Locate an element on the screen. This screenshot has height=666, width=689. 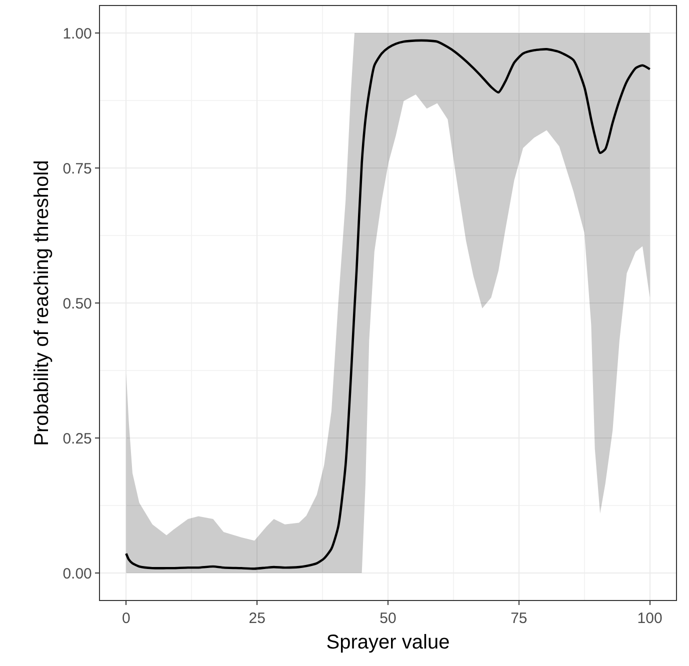
y-tick-label: 1.00 is located at coordinates (77, 33).